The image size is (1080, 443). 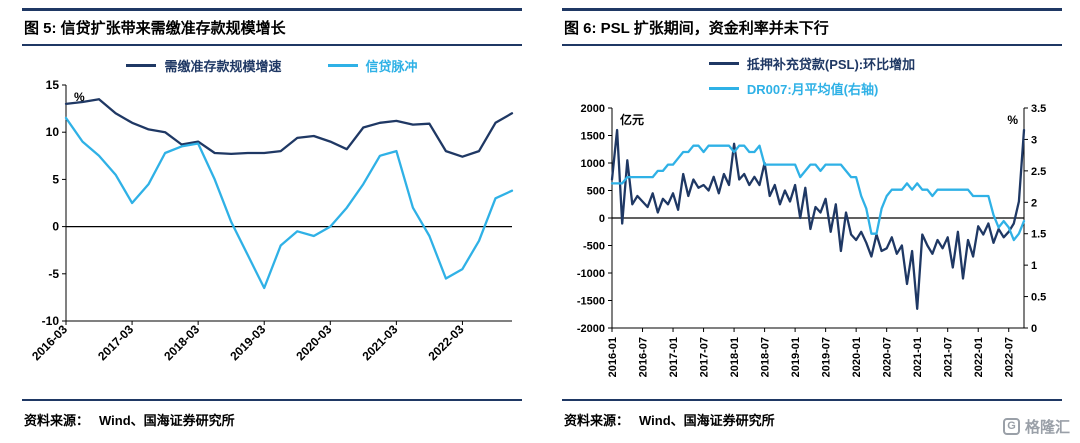 I want to click on svg-text: 2022-03, so click(x=446, y=342).